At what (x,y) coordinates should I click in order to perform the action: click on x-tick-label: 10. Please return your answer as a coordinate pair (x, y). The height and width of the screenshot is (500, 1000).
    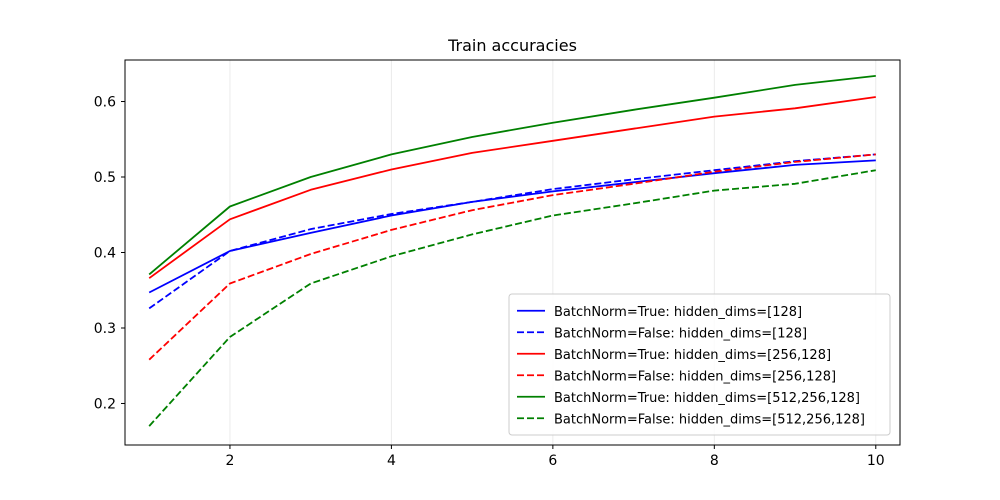
    Looking at the image, I should click on (876, 461).